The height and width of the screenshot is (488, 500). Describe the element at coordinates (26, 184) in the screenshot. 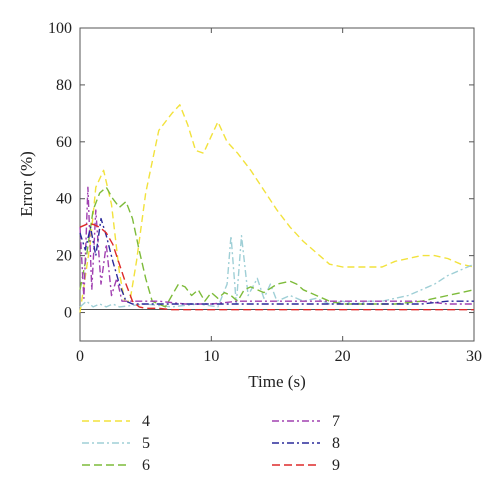

I see `y-axis-title: Error (%)` at that location.